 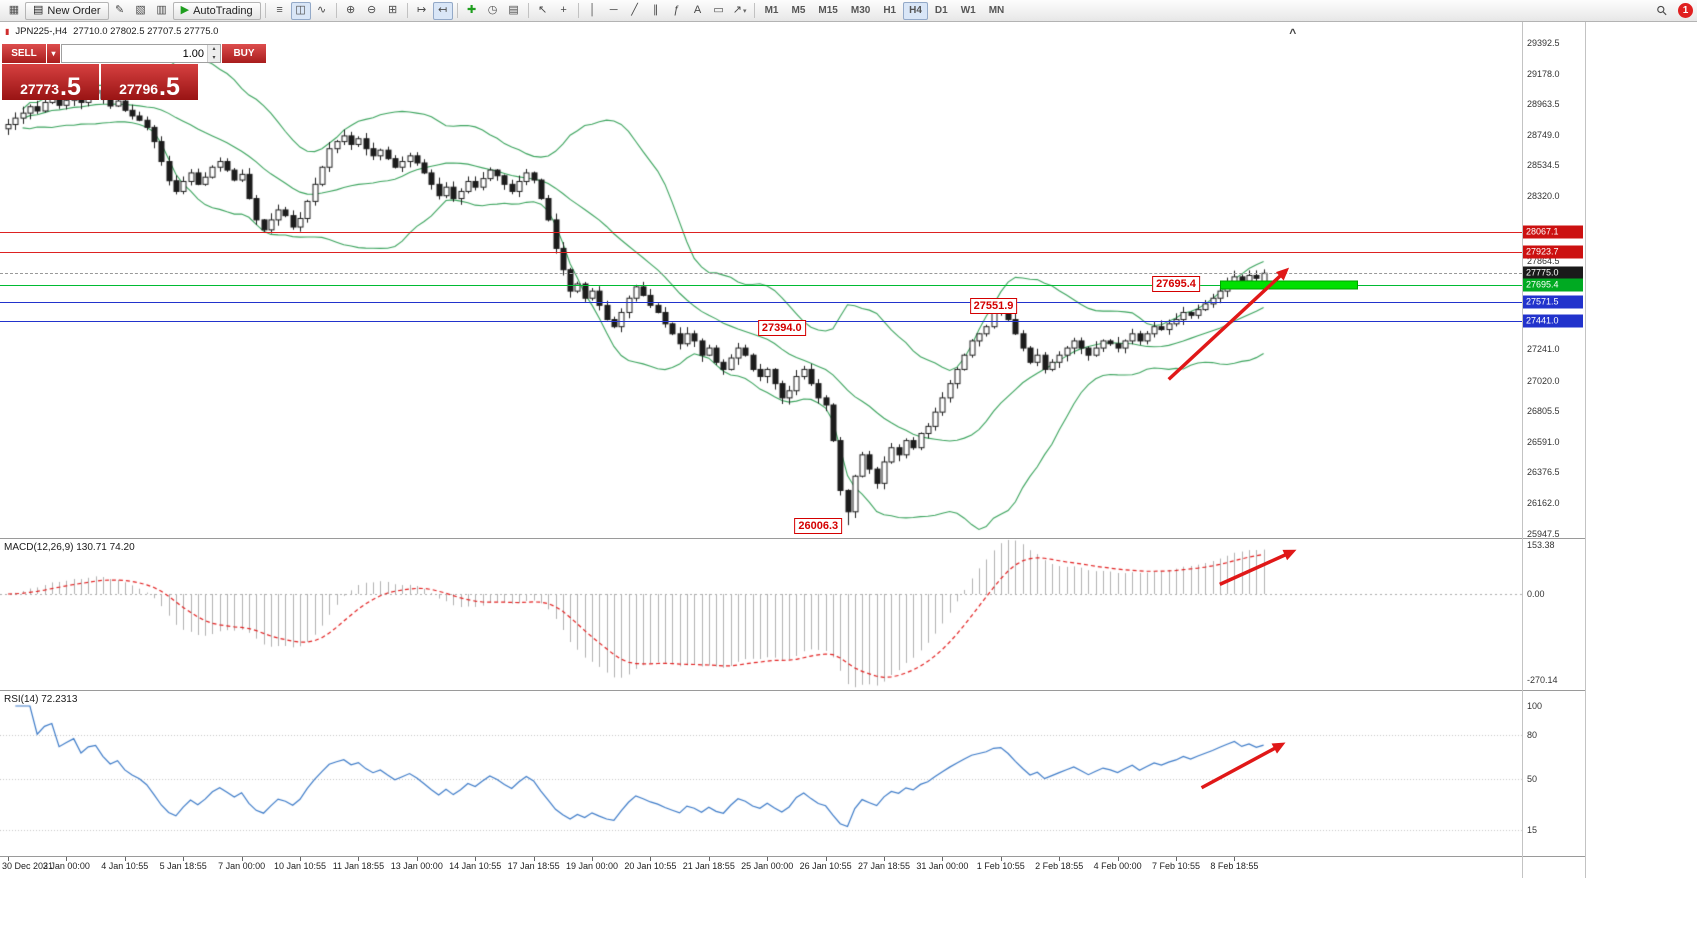 I want to click on indicators-button: ✚, so click(x=472, y=11).